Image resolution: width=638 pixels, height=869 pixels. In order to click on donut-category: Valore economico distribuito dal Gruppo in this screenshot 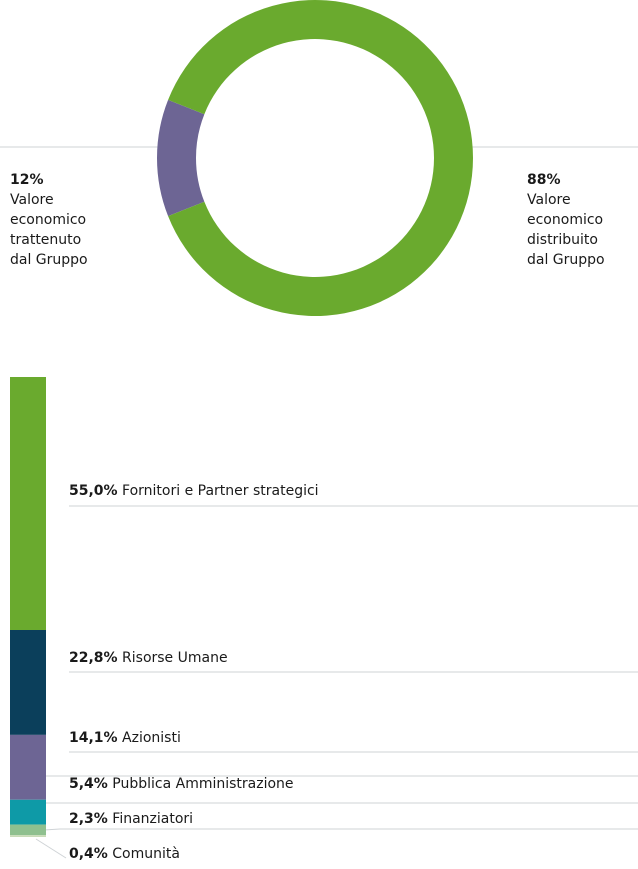, I will do `click(566, 230)`.